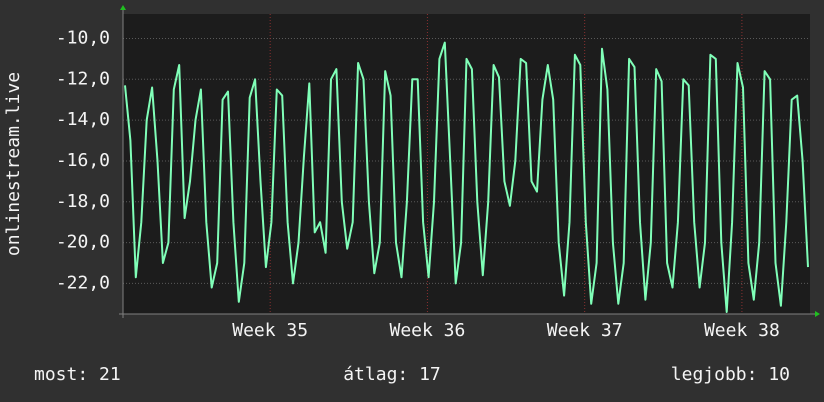 The height and width of the screenshot is (402, 824). What do you see at coordinates (13, 164) in the screenshot?
I see `y-axis-label: onlinestream.live` at bounding box center [13, 164].